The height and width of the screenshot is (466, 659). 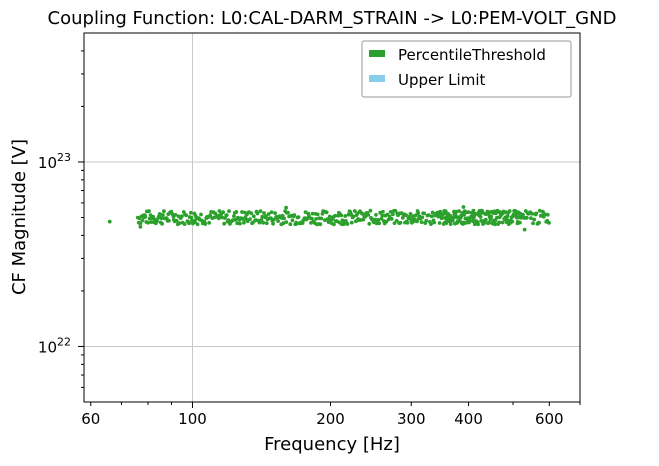 What do you see at coordinates (61, 219) in the screenshot?
I see `y-axis-ticks: 1022 1023` at bounding box center [61, 219].